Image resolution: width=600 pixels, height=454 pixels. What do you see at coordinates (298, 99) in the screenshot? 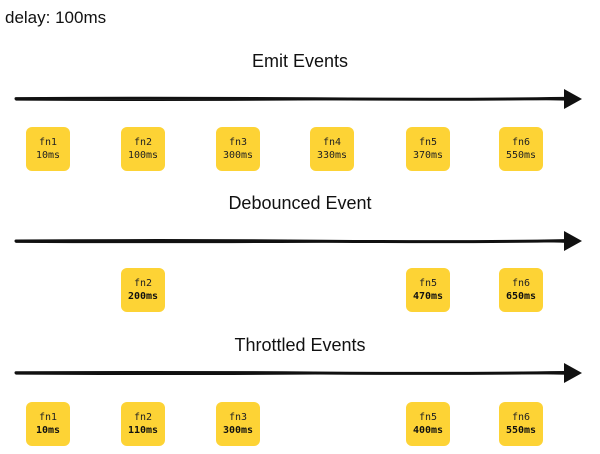
I see `timeline-arrow-emit` at bounding box center [298, 99].